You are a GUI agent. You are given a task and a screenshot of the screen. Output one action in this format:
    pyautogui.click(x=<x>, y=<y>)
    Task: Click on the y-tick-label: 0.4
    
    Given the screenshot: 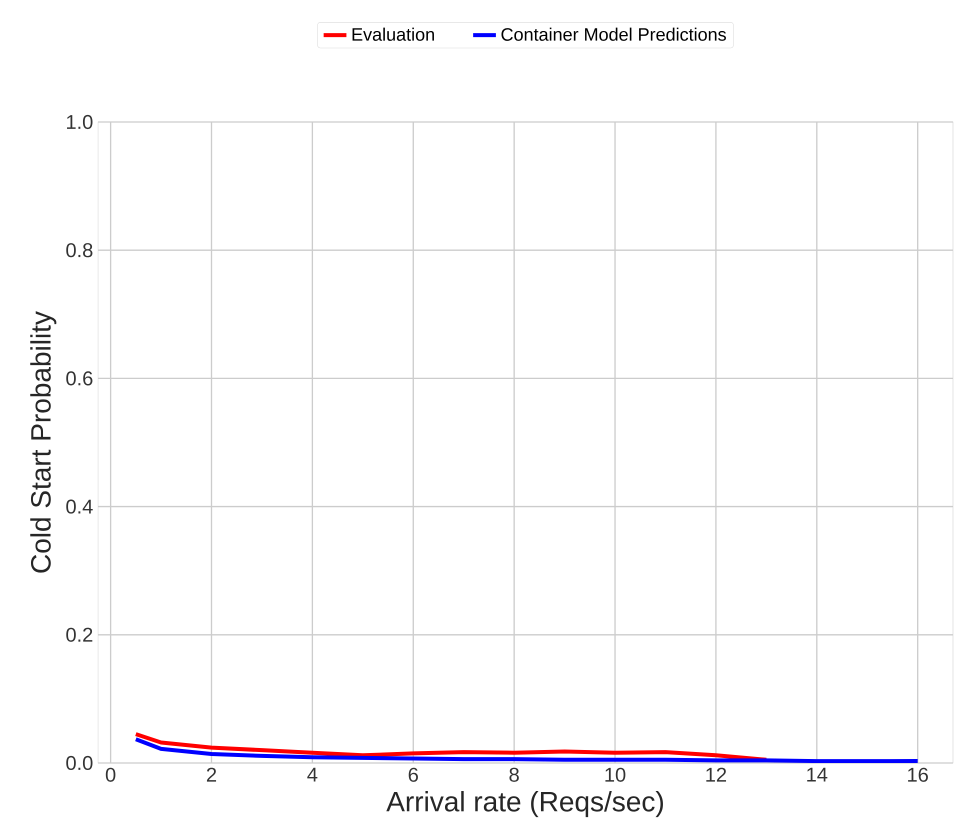 What is the action you would take?
    pyautogui.click(x=79, y=507)
    